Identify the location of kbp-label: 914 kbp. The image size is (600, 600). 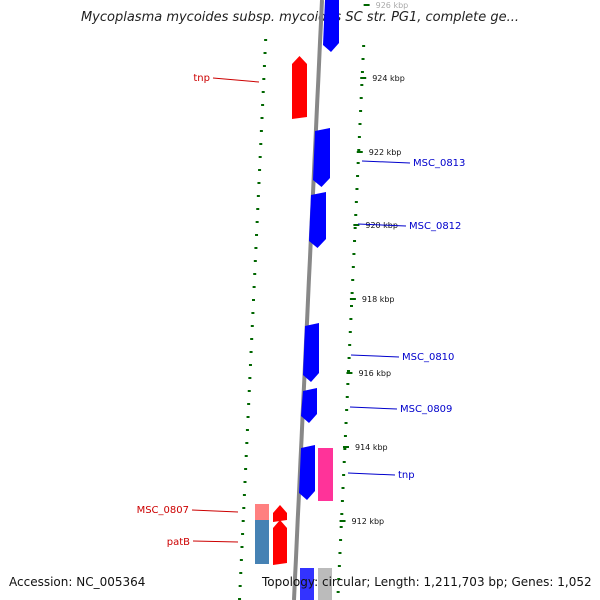
(371, 447).